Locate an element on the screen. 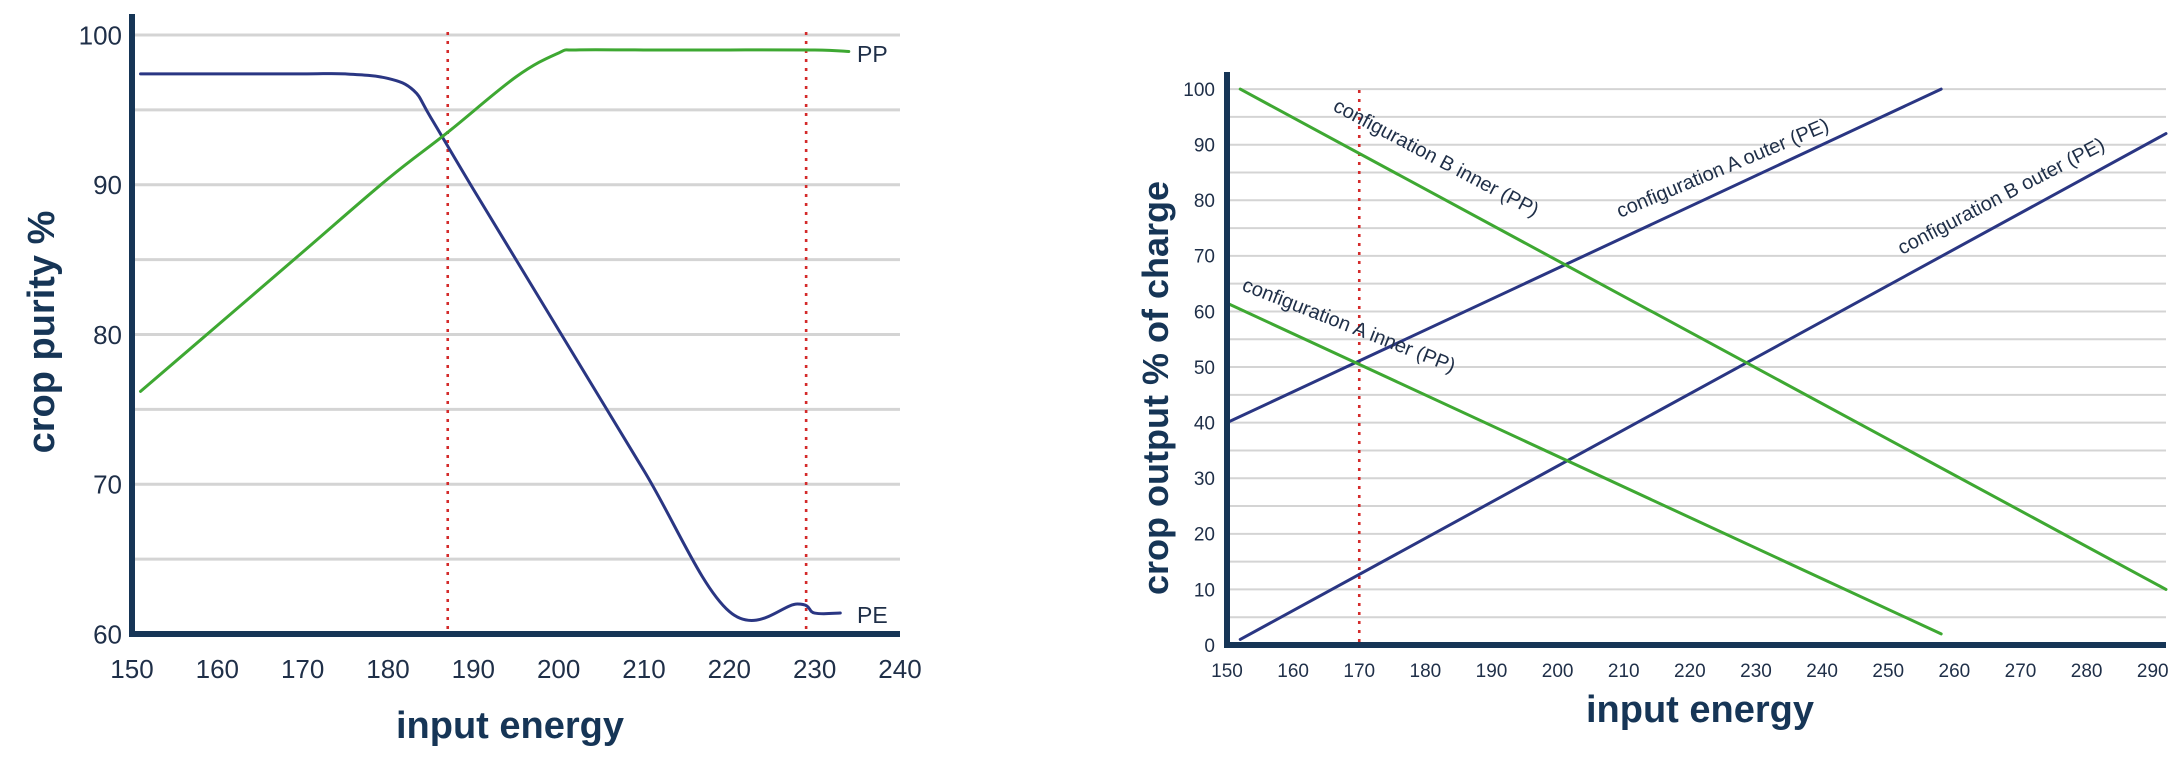  series-line-configuration-a-outer-pe is located at coordinates (1584, 256).